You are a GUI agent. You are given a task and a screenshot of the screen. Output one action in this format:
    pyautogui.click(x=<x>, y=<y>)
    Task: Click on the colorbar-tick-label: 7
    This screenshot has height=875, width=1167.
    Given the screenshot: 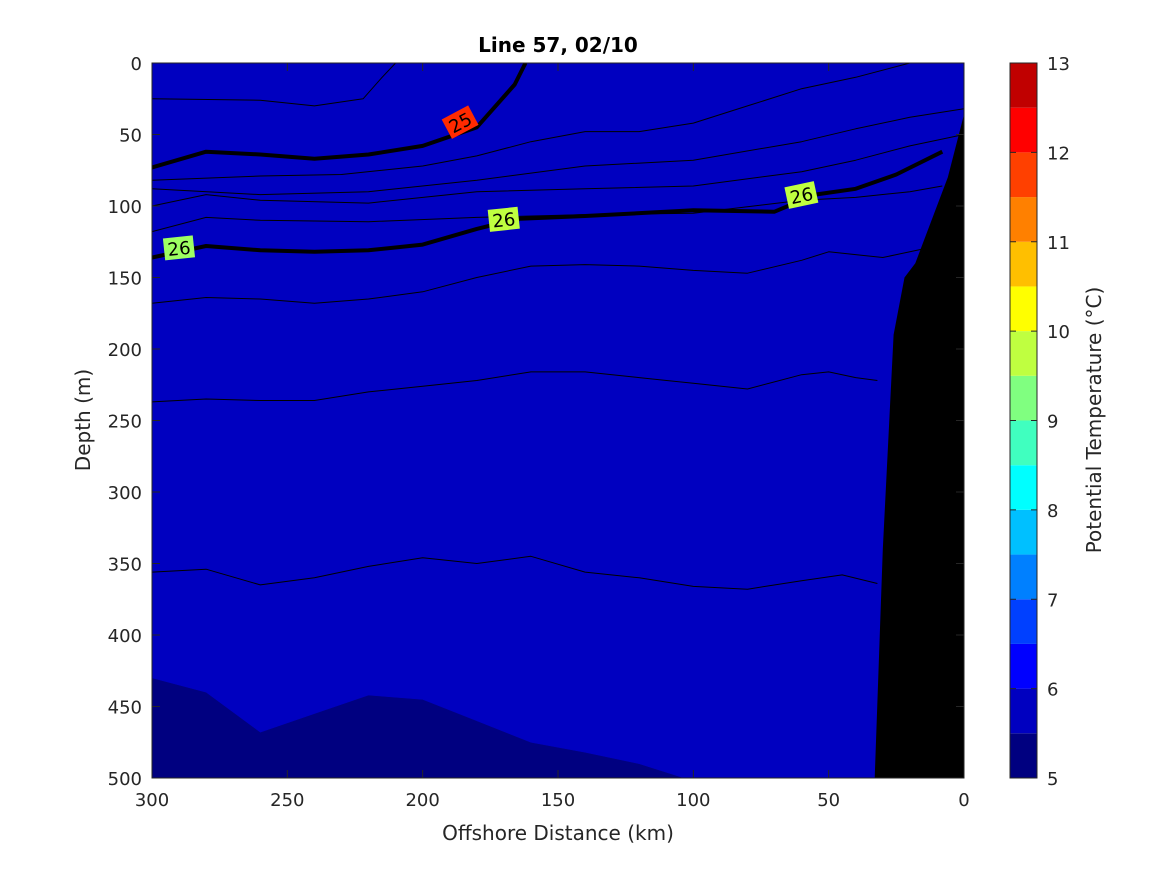 What is the action you would take?
    pyautogui.click(x=1052, y=600)
    